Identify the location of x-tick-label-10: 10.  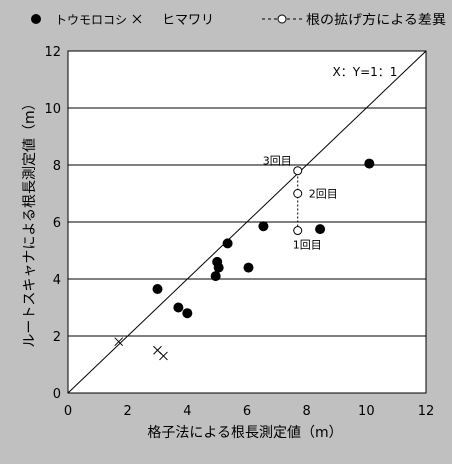
(366, 411).